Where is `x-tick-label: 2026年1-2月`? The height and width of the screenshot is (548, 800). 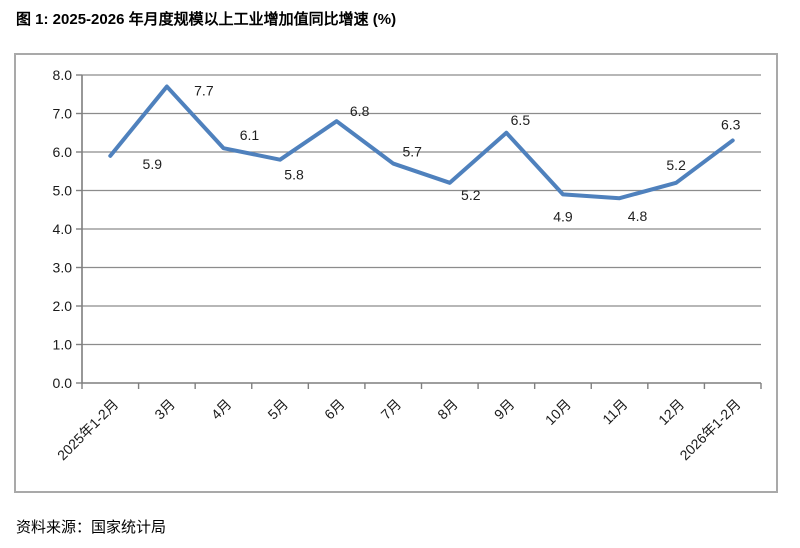
x-tick-label: 2026年1-2月 is located at coordinates (709, 429).